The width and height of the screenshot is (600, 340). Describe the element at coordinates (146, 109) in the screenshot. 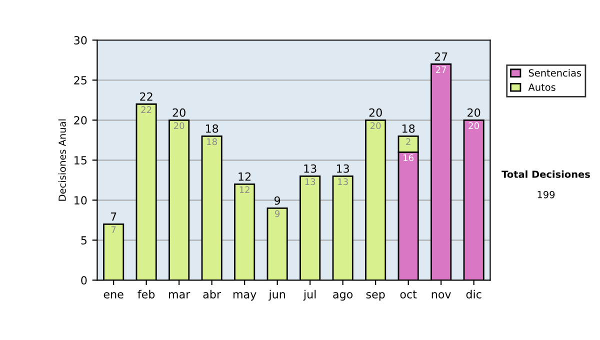

I see `data-label: 22` at that location.